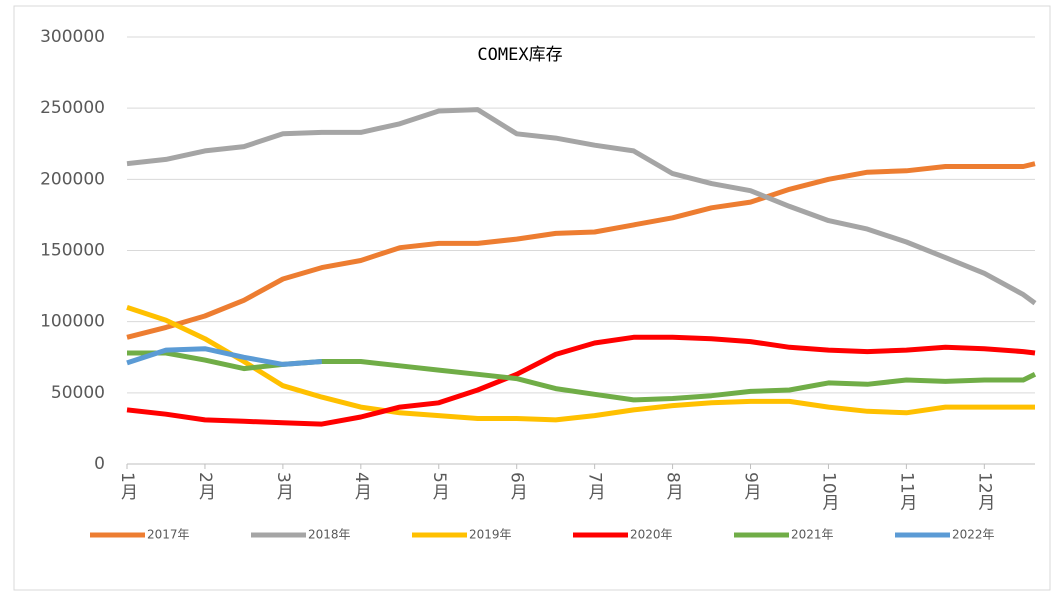  What do you see at coordinates (72, 322) in the screenshot?
I see `y-tick-label: 100000` at bounding box center [72, 322].